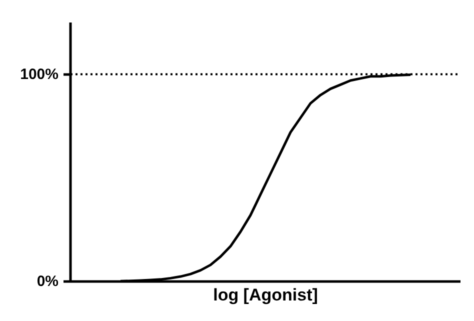 This screenshot has width=474, height=321. I want to click on y-tick-label: 100%, so click(39, 74).